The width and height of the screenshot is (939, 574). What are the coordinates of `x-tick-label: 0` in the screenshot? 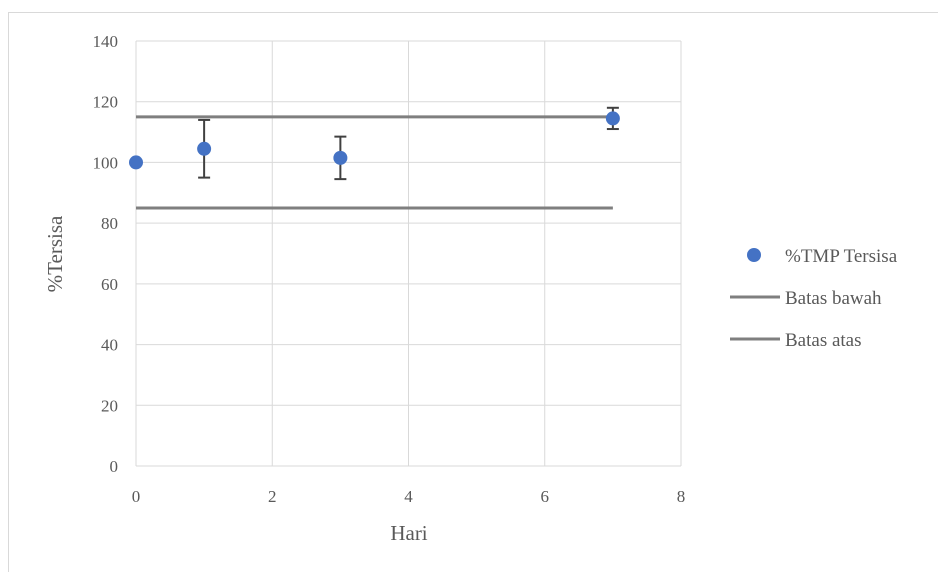 It's located at (136, 496).